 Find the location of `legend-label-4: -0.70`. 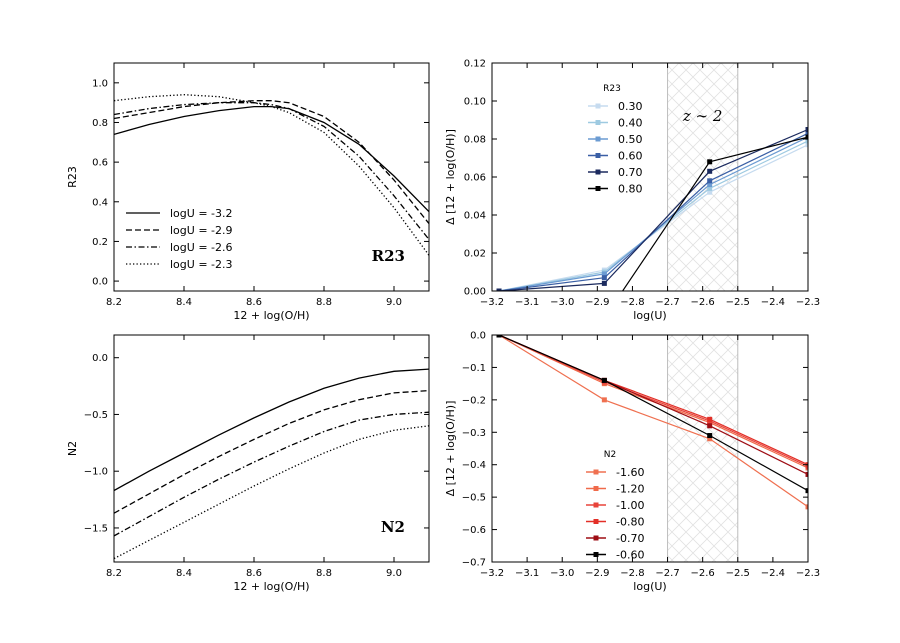

legend-label-4: -0.70 is located at coordinates (630, 538).